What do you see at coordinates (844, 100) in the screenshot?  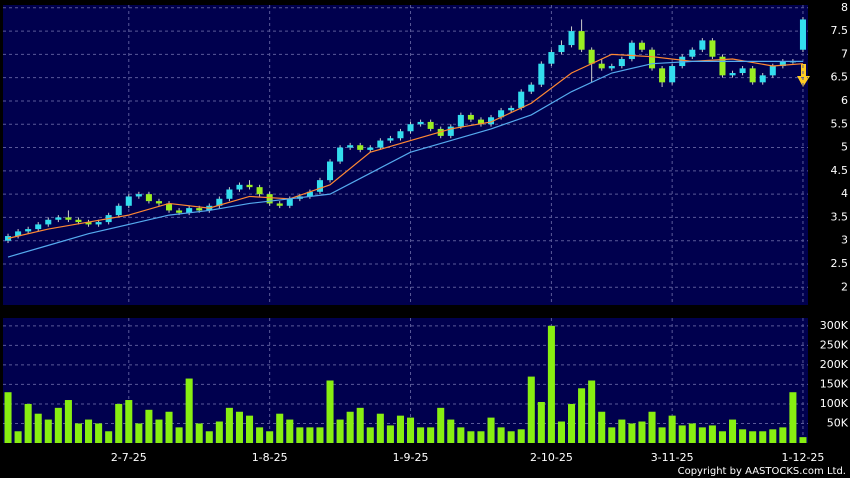 I see `y-tick-label: 6` at bounding box center [844, 100].